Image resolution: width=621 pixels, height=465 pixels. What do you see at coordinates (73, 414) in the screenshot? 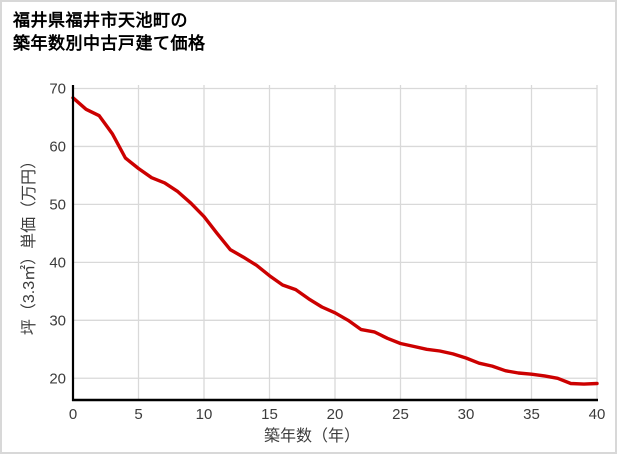
I see `x-tick-label: 0` at bounding box center [73, 414].